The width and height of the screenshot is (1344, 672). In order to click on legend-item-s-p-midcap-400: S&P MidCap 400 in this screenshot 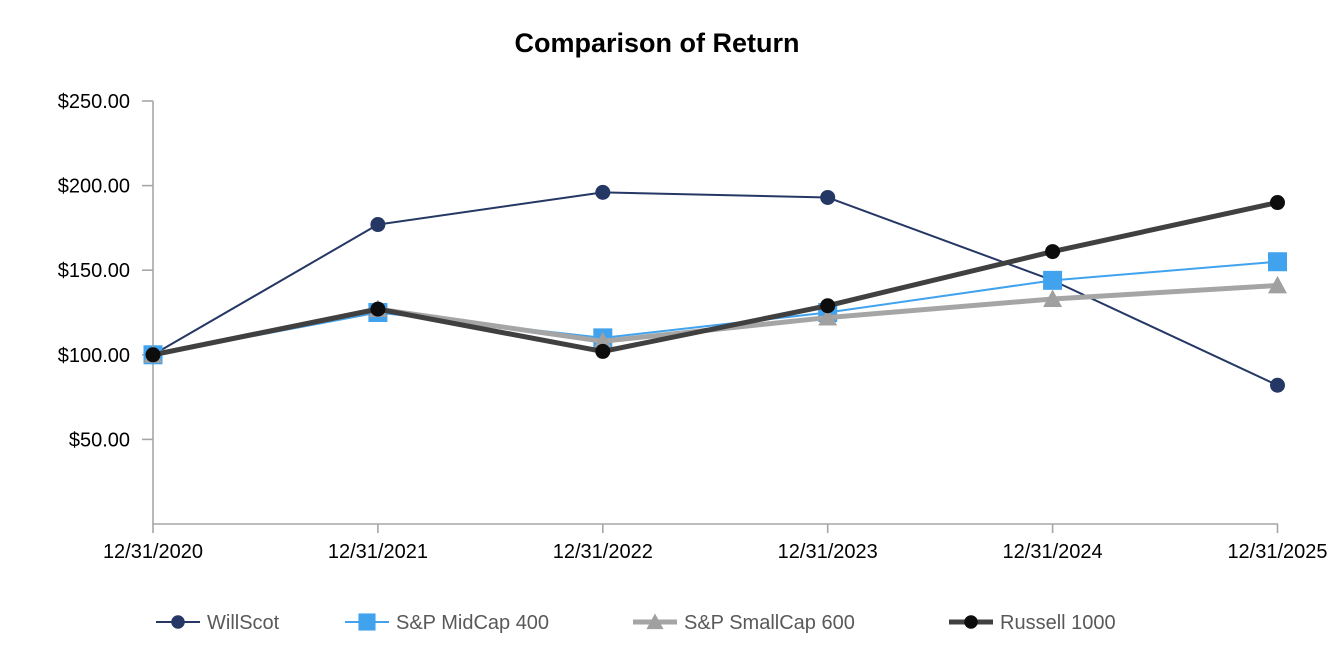, I will do `click(447, 623)`.